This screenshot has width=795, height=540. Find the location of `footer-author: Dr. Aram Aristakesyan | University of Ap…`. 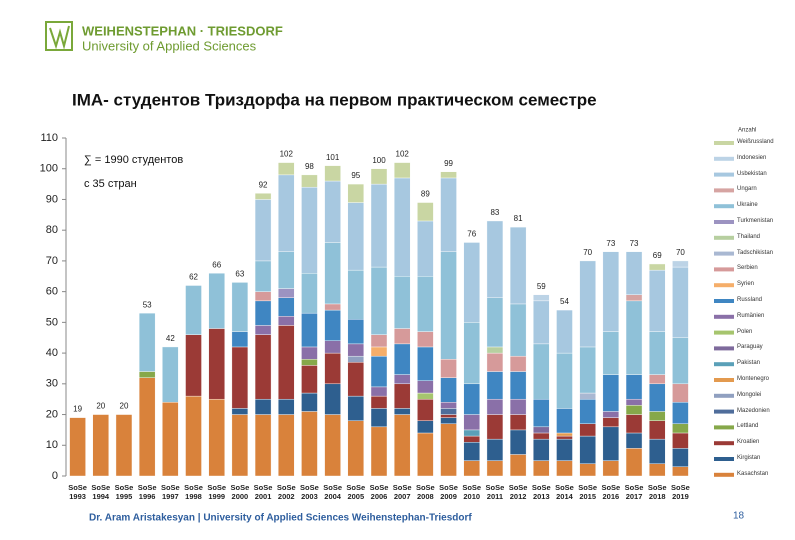

footer-author: Dr. Aram Aristakesyan | University of Ap… is located at coordinates (280, 518).